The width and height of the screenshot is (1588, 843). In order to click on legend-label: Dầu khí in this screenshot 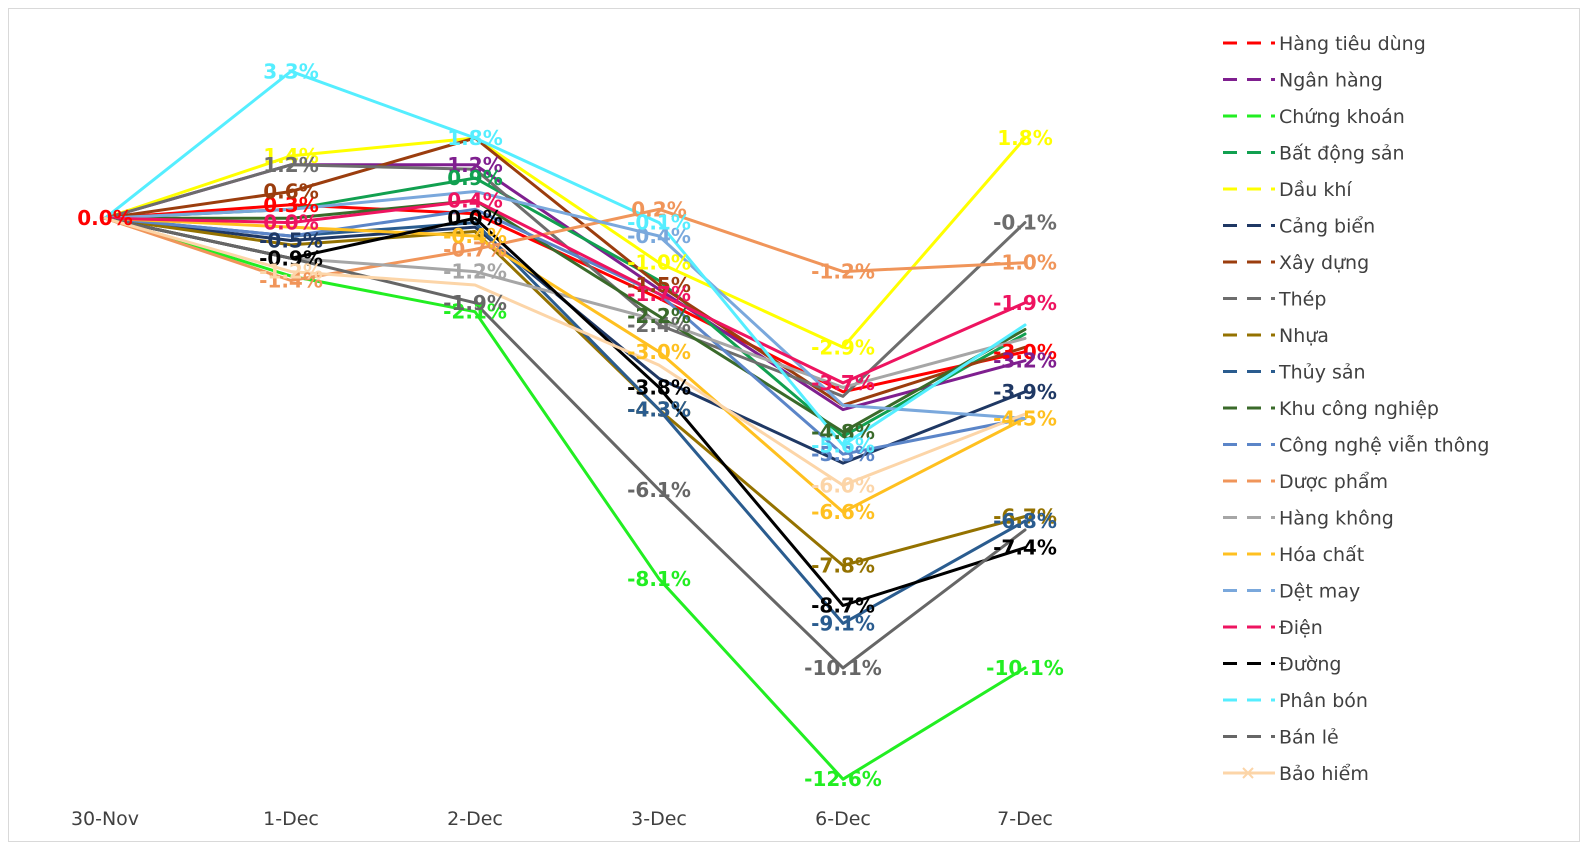, I will do `click(1315, 190)`.